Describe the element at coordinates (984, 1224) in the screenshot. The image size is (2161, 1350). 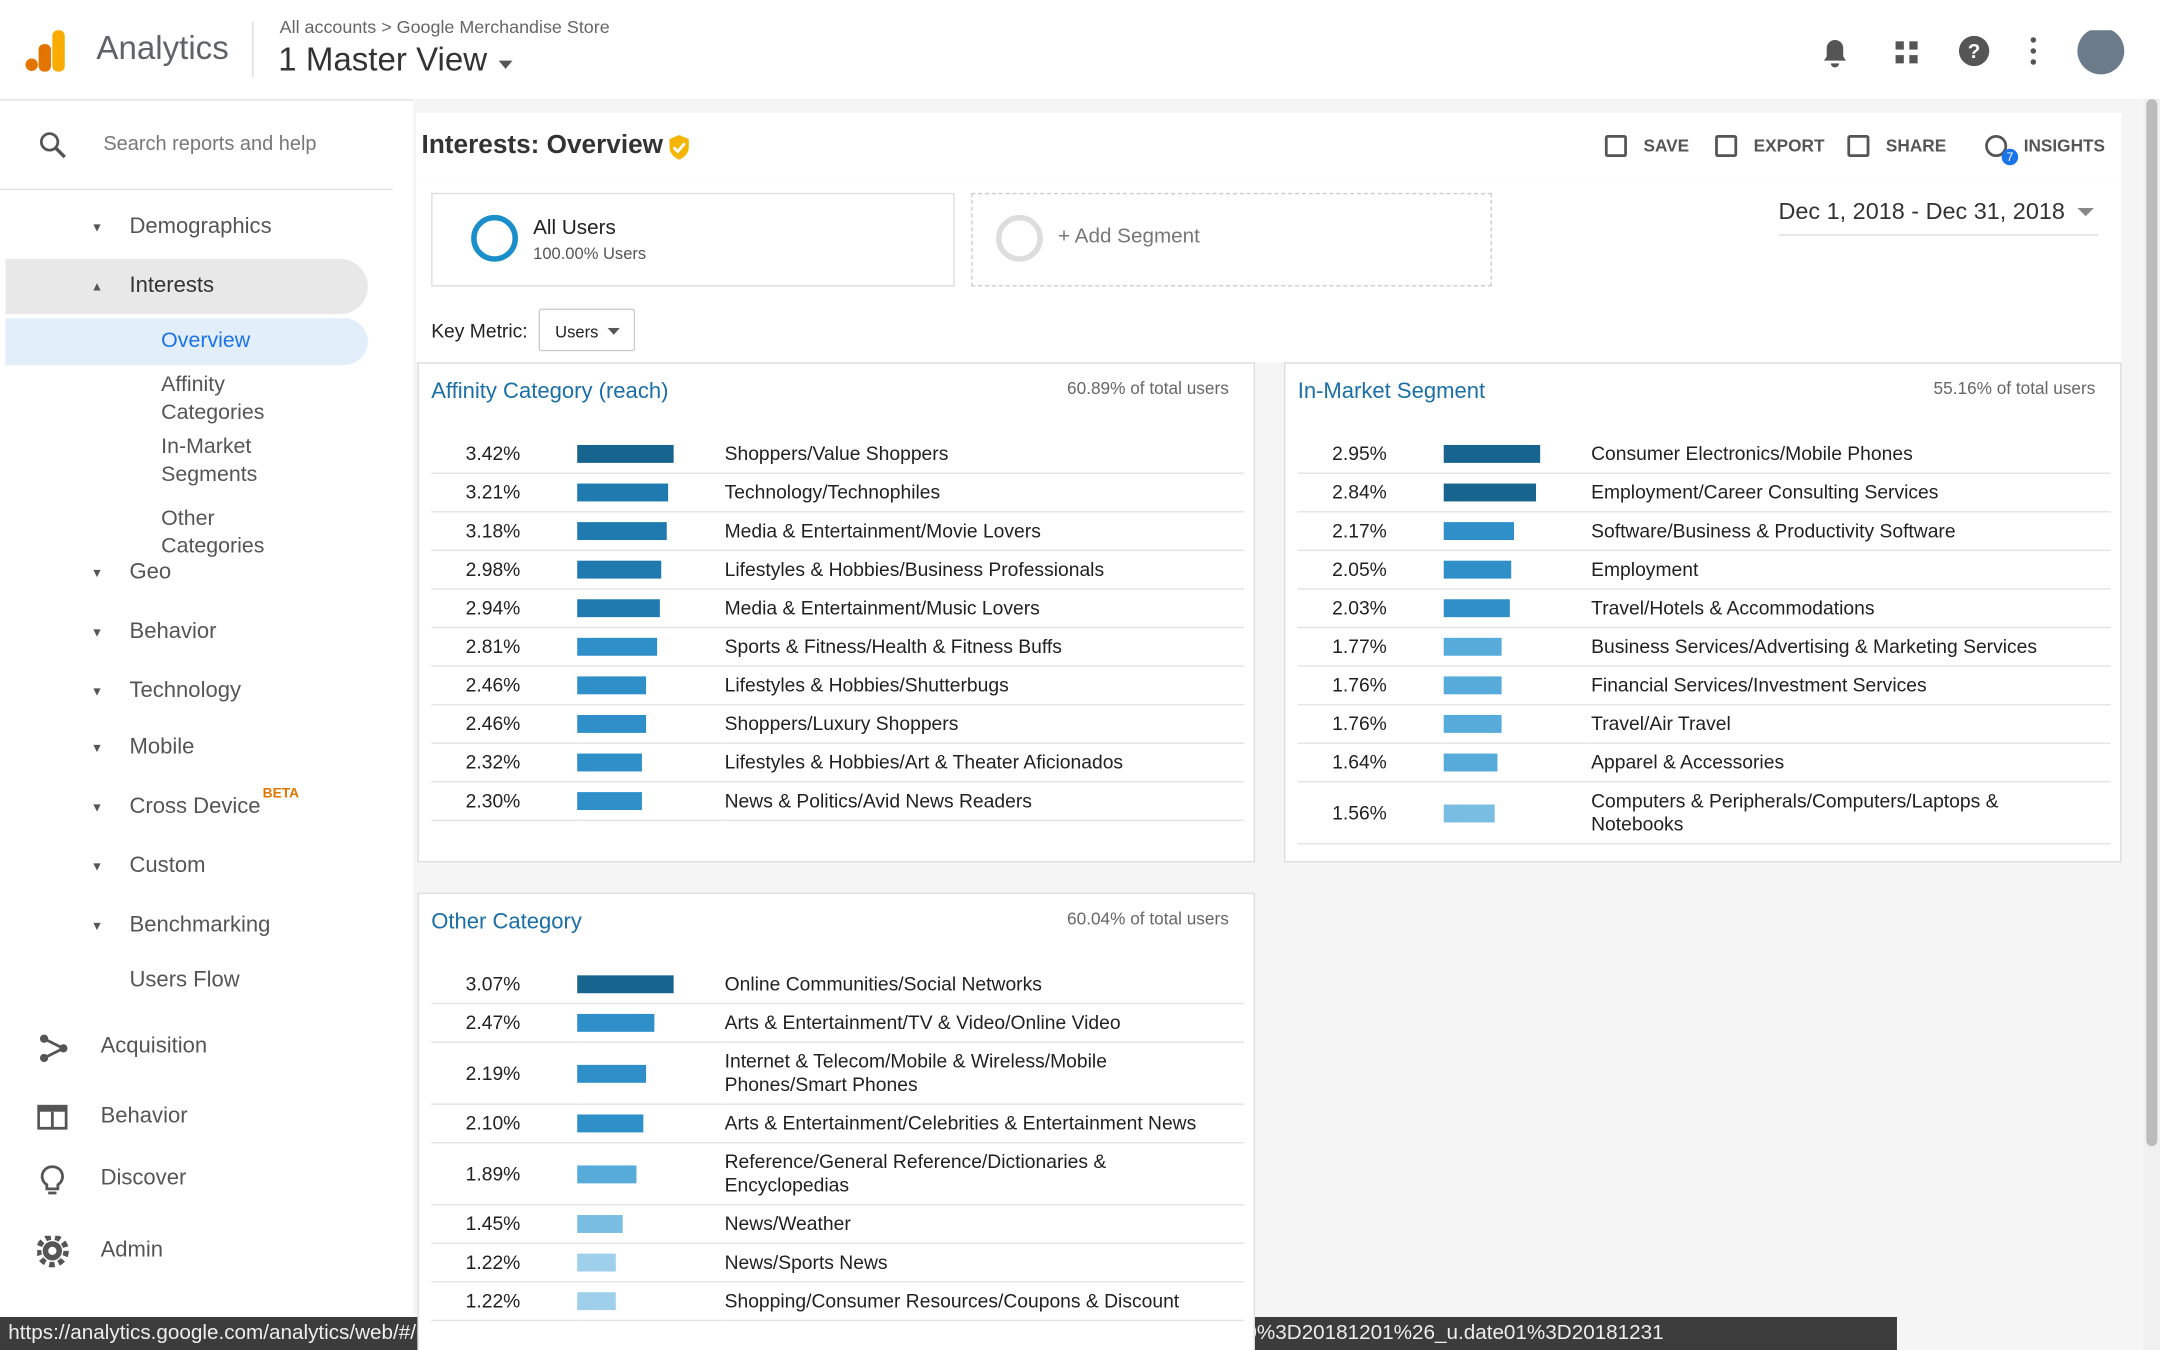
I see `category-name: News/Weather` at that location.